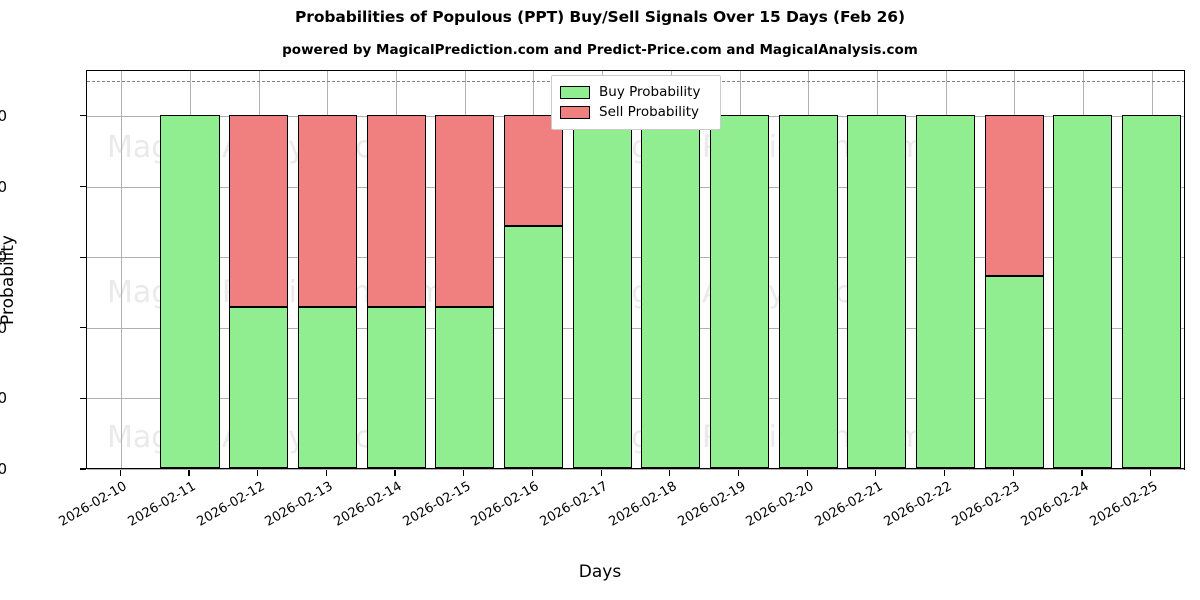 Image resolution: width=1200 pixels, height=600 pixels. What do you see at coordinates (122, 269) in the screenshot?
I see `gridline-vertical` at bounding box center [122, 269].